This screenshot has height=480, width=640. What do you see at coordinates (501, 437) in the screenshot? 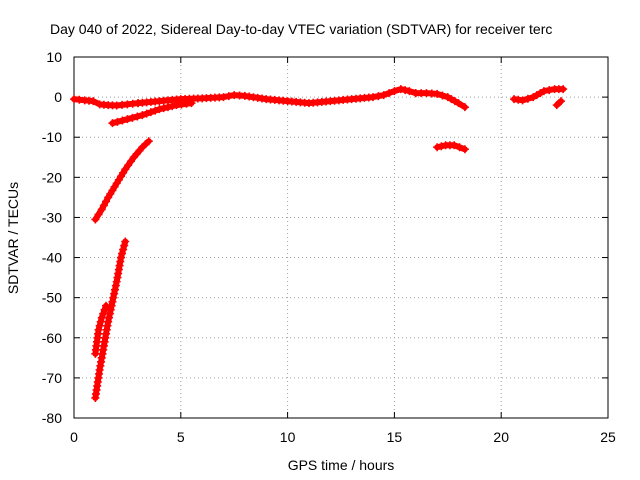
I see `x-tick-label: 20` at bounding box center [501, 437].